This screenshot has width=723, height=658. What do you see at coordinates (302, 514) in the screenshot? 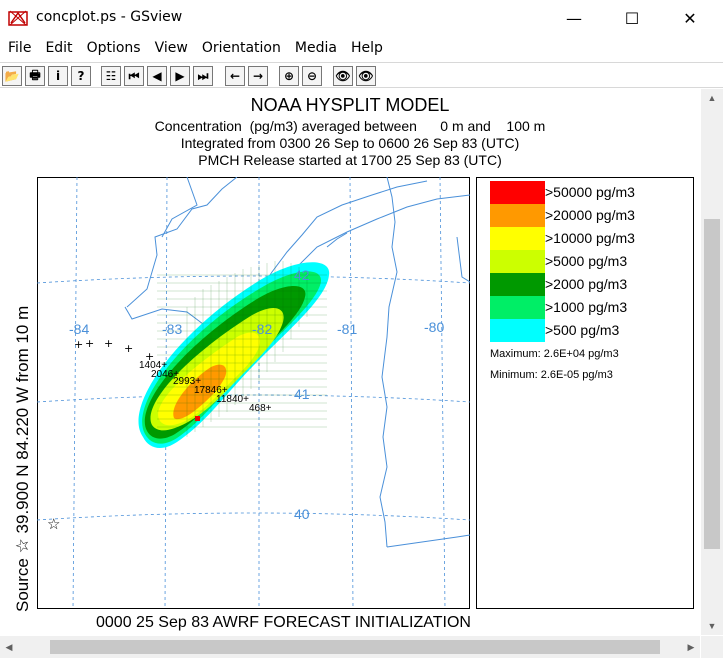
I see `lat-label-40: 40` at bounding box center [302, 514].